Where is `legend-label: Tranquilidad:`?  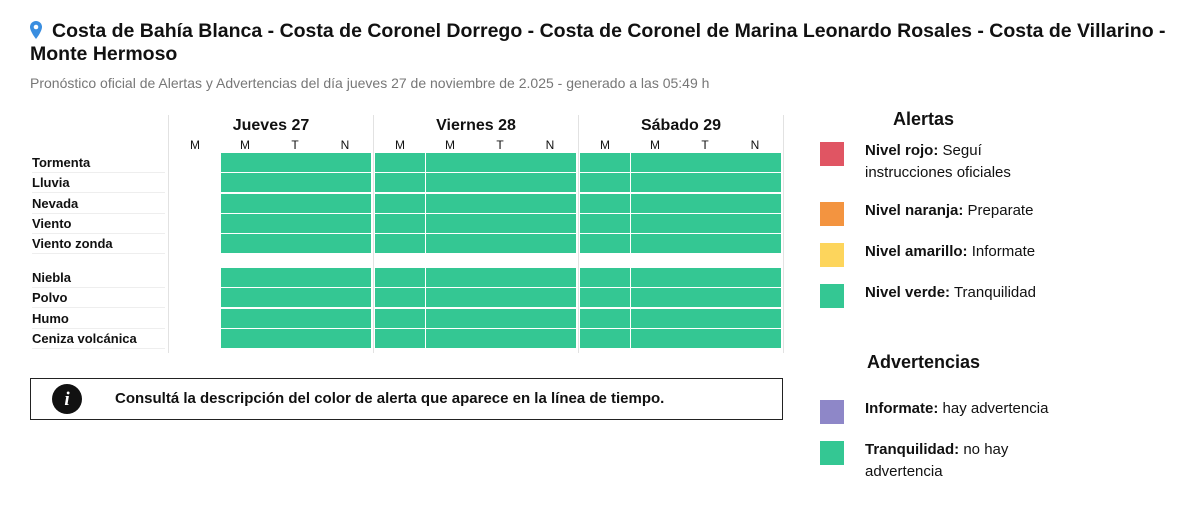
legend-label: Tranquilidad: is located at coordinates (912, 449).